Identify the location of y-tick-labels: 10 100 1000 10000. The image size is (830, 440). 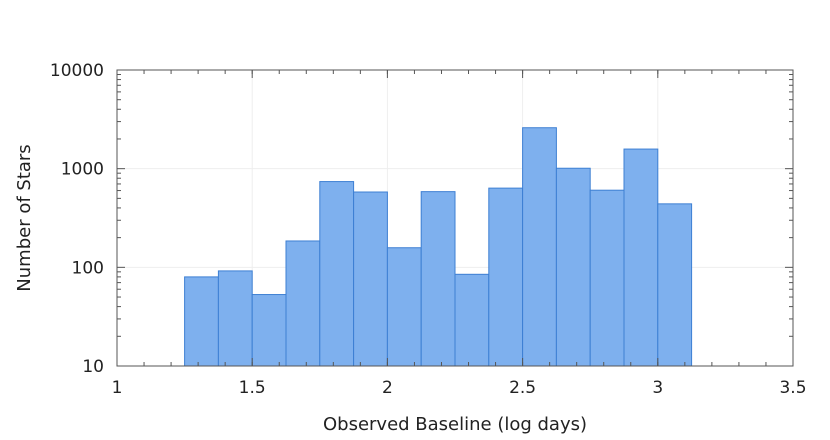
(77, 219).